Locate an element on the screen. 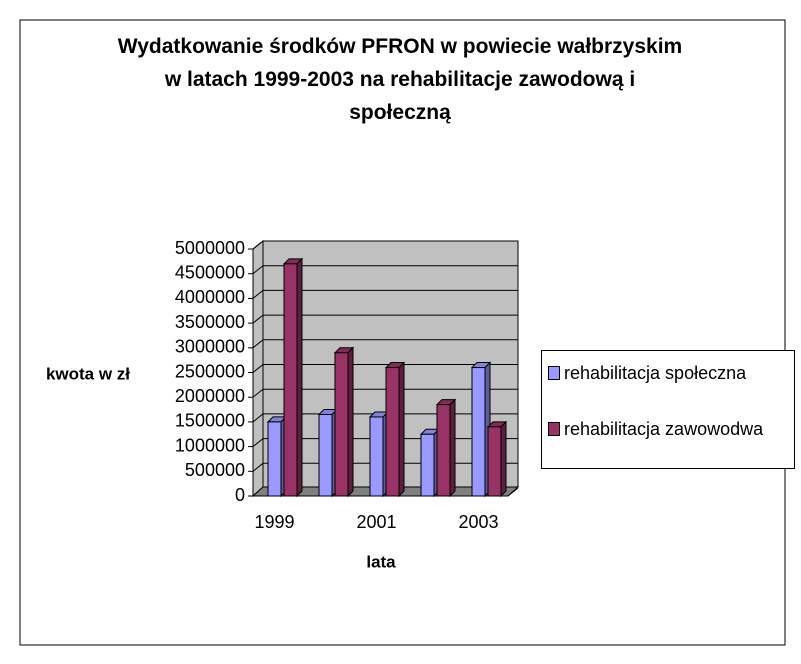 Image resolution: width=801 pixels, height=664 pixels. y-axis-label: kwota w zł is located at coordinates (88, 373).